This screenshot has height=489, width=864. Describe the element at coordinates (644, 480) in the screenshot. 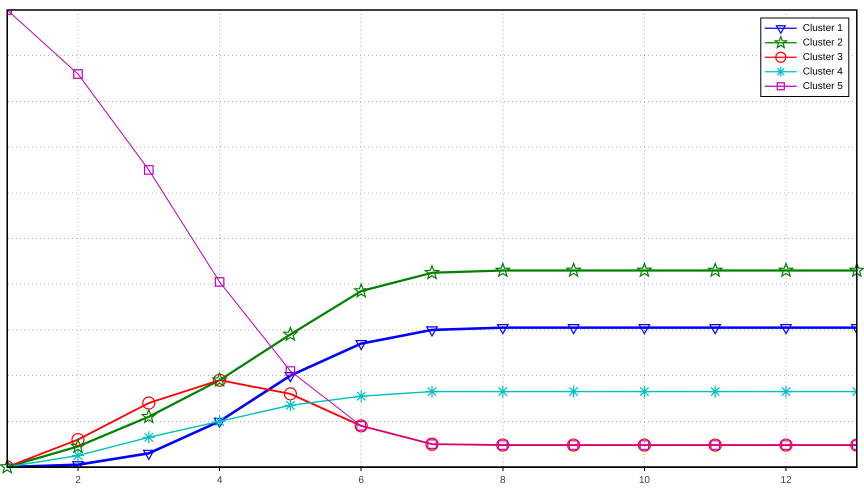

I see `x-tick-label: 10` at that location.